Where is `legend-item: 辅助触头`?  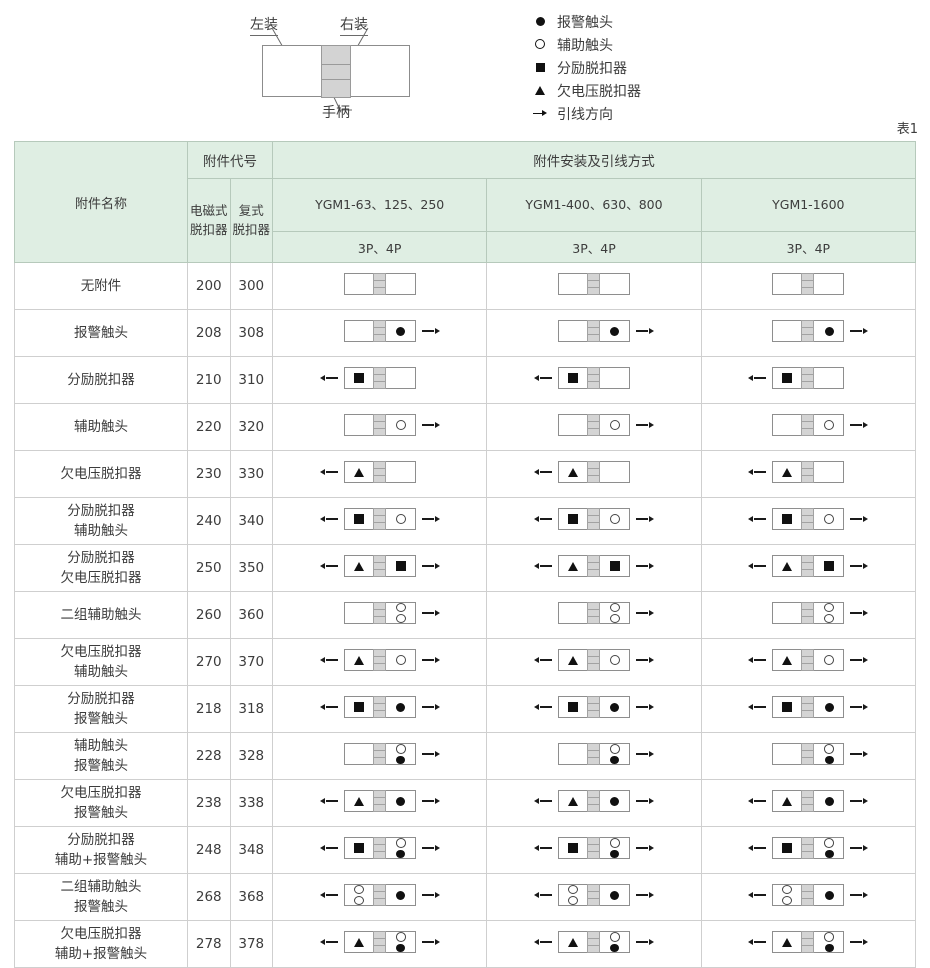 legend-item: 辅助触头 is located at coordinates (585, 44).